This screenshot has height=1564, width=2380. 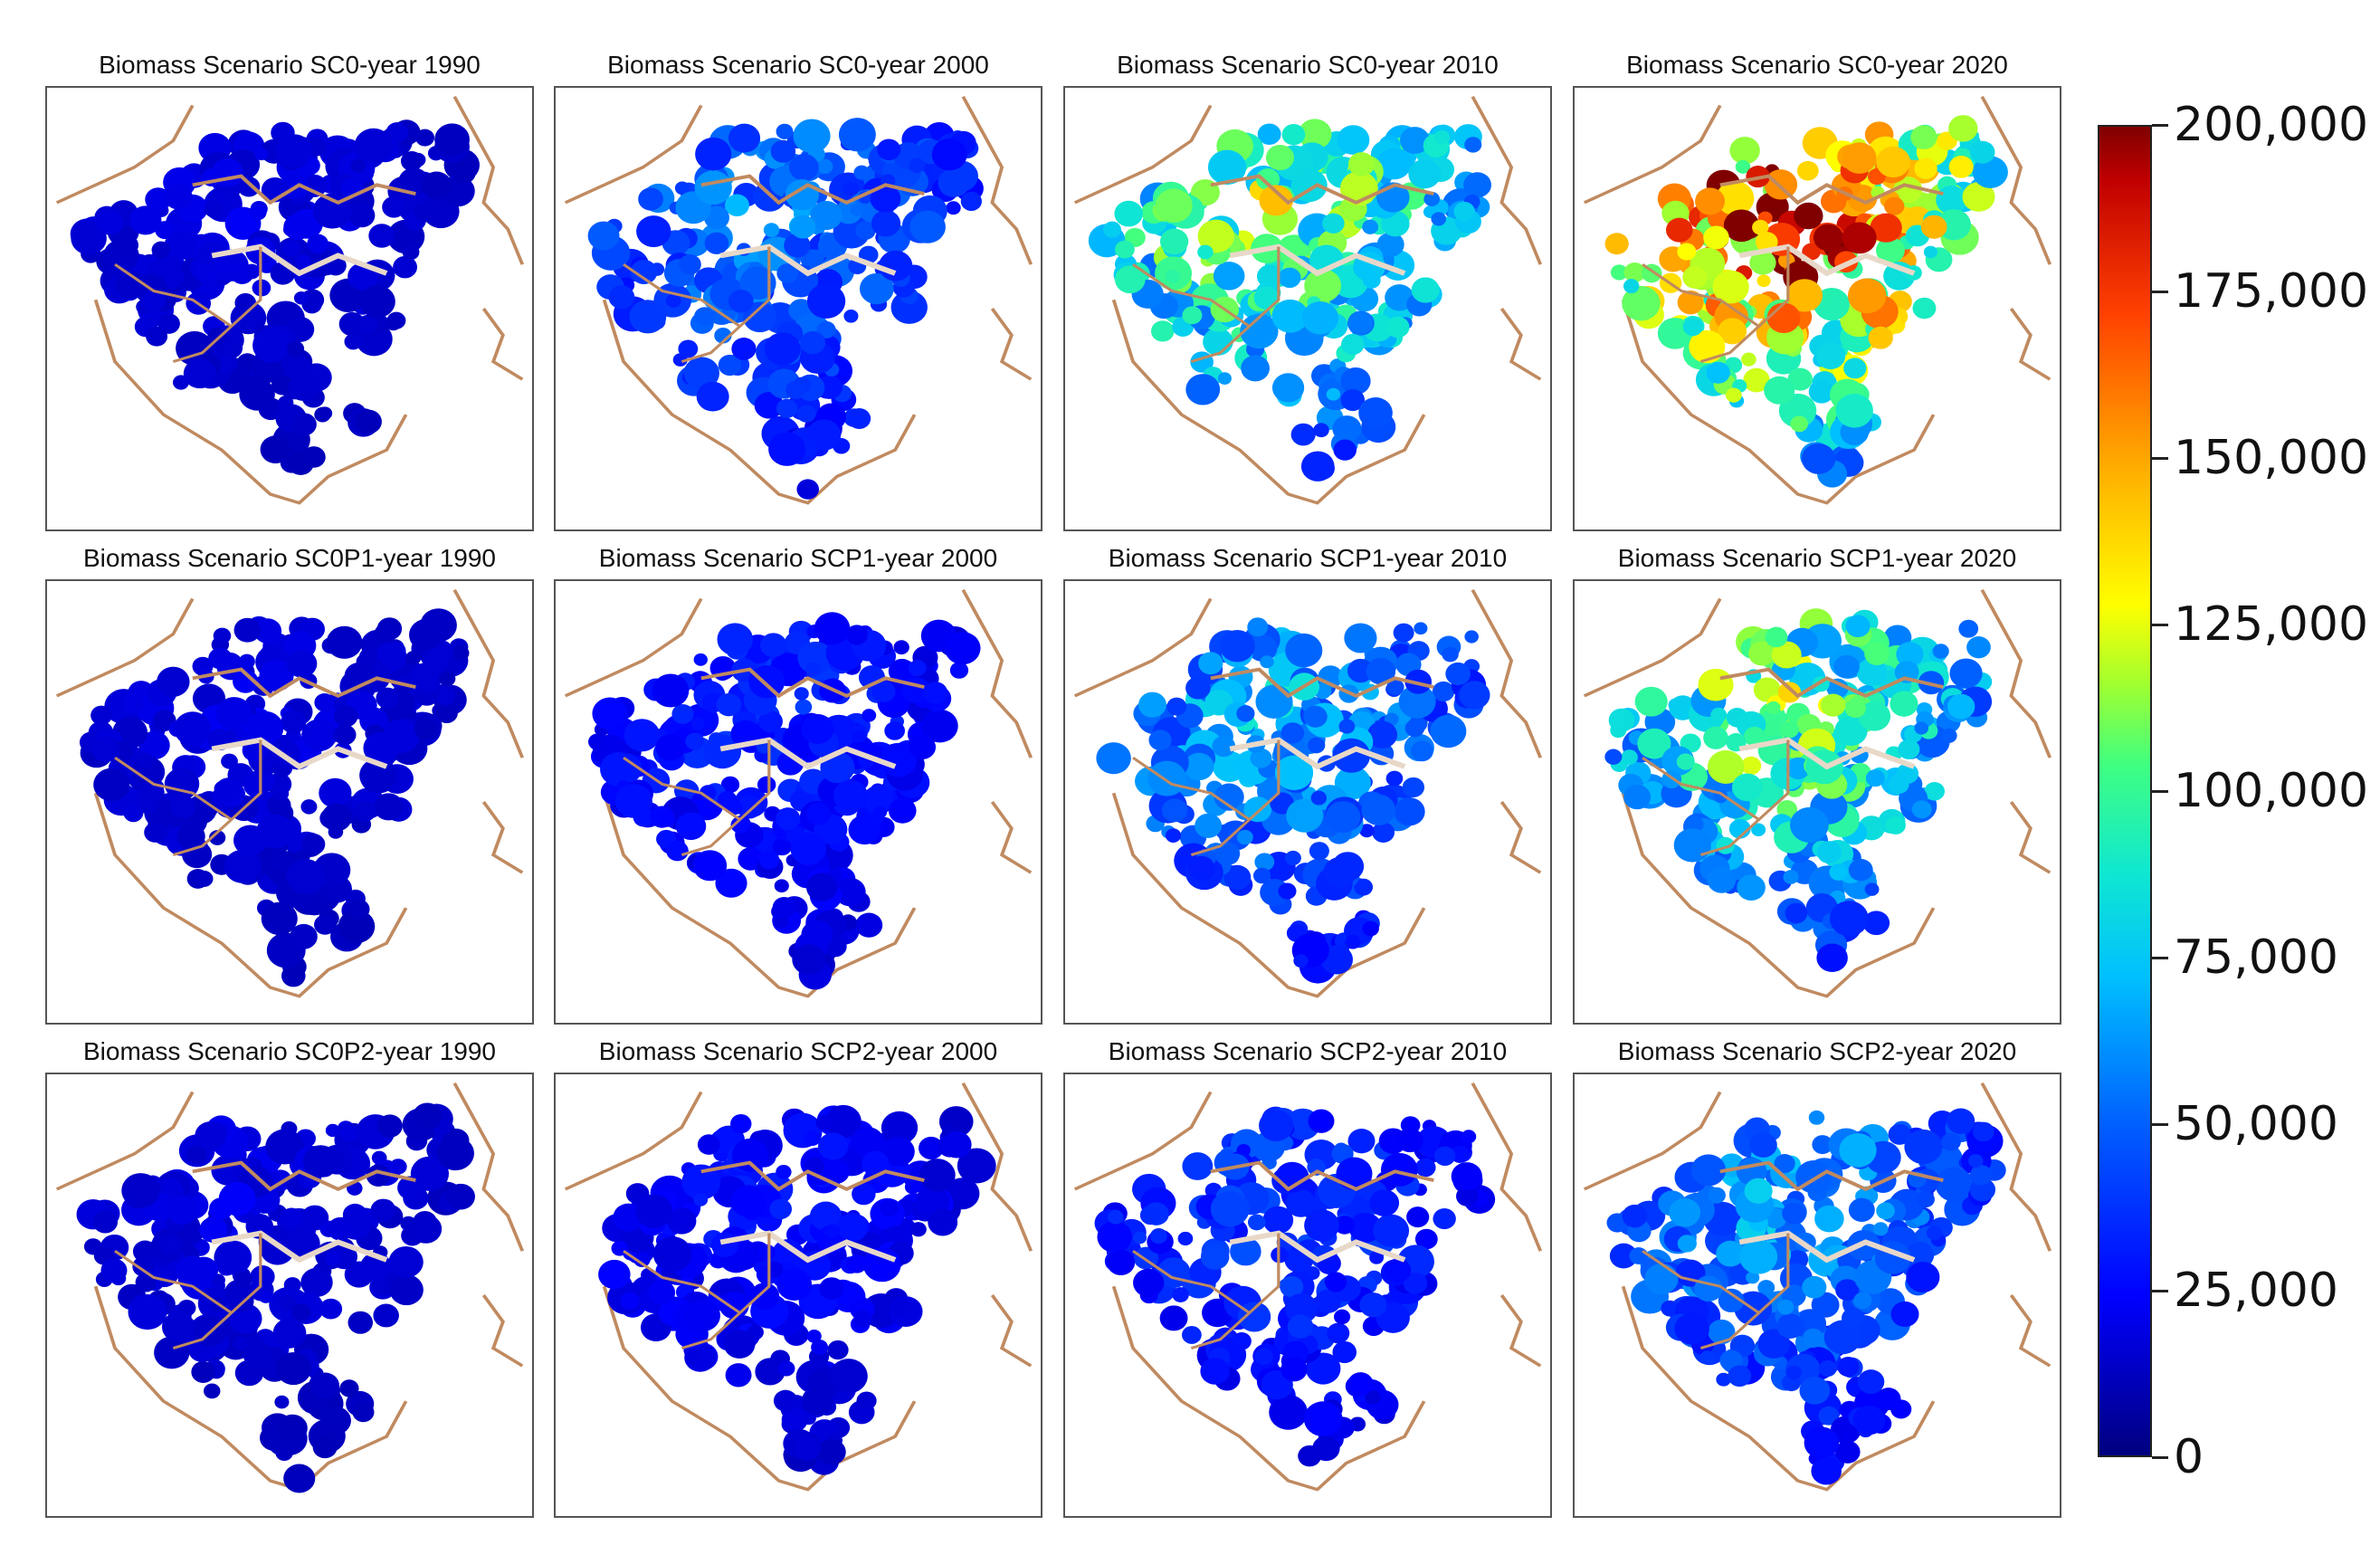 What do you see at coordinates (798, 1051) in the screenshot?
I see `panel-title: Biomass Scenario SCP2-year 2000` at bounding box center [798, 1051].